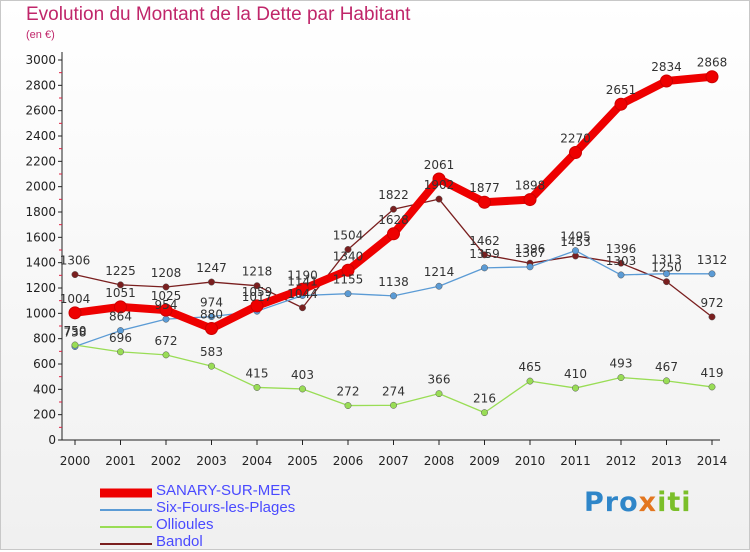 Image resolution: width=750 pixels, height=552 pixels. I want to click on logo-text-part3: iti, so click(674, 502).